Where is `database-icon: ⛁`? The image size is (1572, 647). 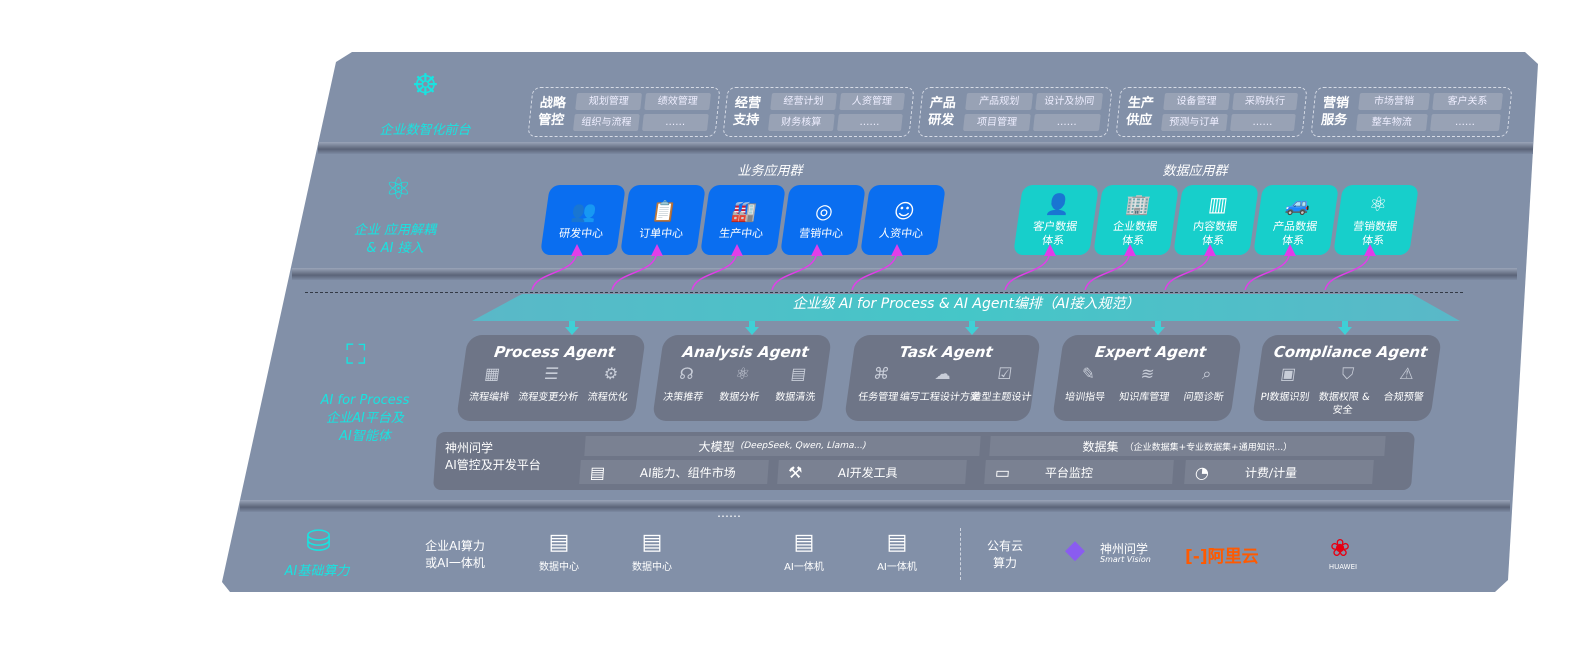
database-icon: ⛁ is located at coordinates (319, 541).